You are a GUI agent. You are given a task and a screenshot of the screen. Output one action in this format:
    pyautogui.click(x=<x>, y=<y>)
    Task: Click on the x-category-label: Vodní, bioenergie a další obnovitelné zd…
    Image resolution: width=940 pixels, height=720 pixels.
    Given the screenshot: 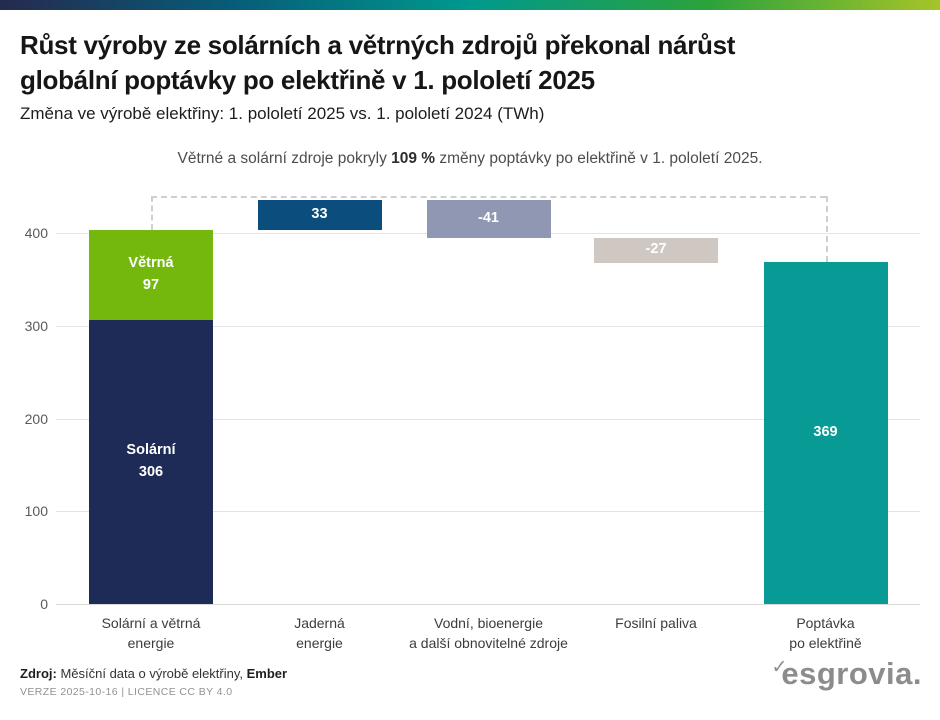 What is the action you would take?
    pyautogui.click(x=488, y=633)
    